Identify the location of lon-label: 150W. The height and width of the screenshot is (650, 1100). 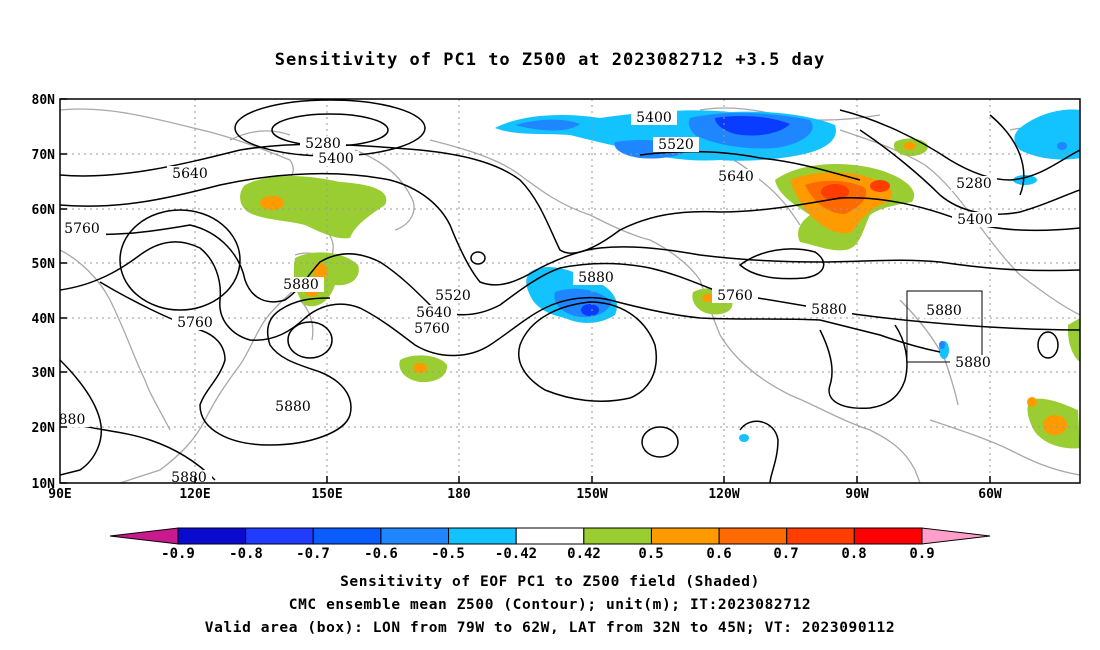
(591, 494).